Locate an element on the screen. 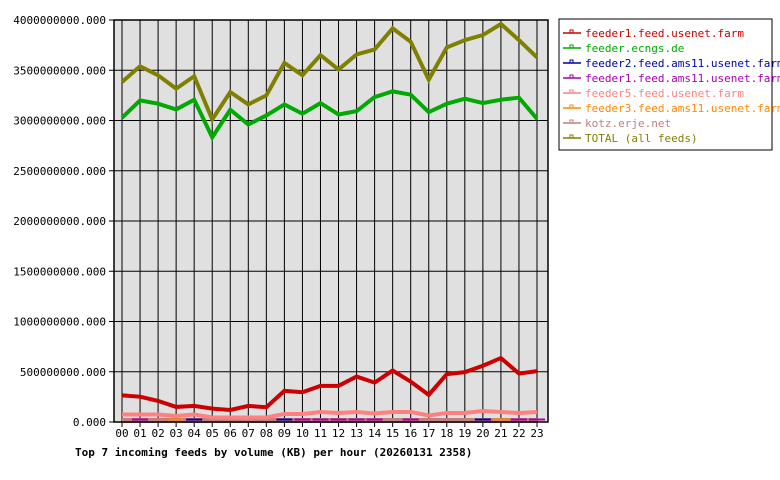 Image resolution: width=780 pixels, height=480 pixels. x-tick-label: 00 is located at coordinates (121, 433).